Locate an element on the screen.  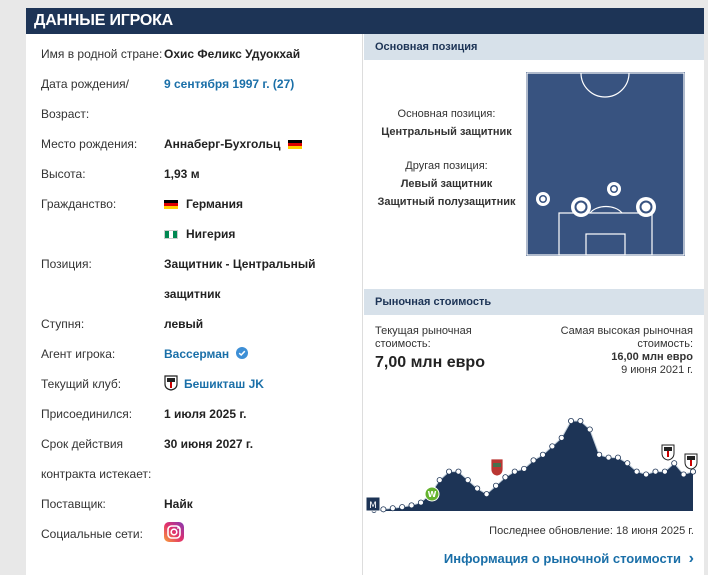
position-label: Позиция: is located at coordinates (66, 264).